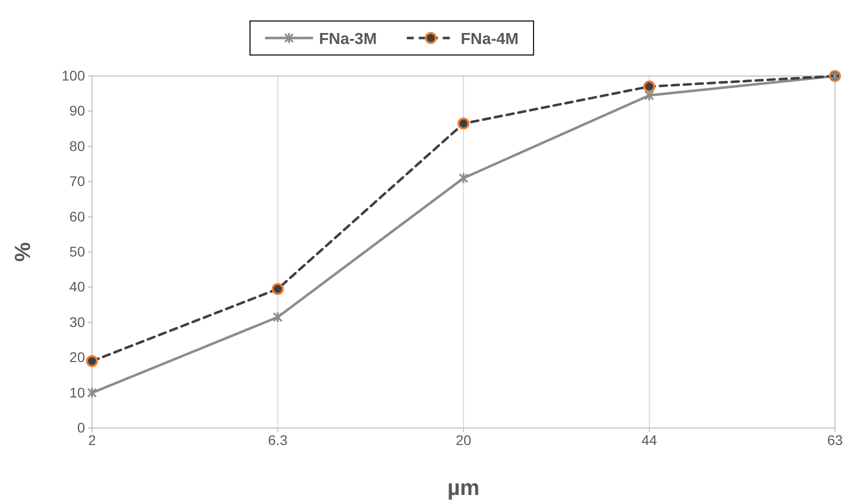 The height and width of the screenshot is (503, 848). Describe the element at coordinates (278, 440) in the screenshot. I see `x-tick-label: 6.3` at that location.